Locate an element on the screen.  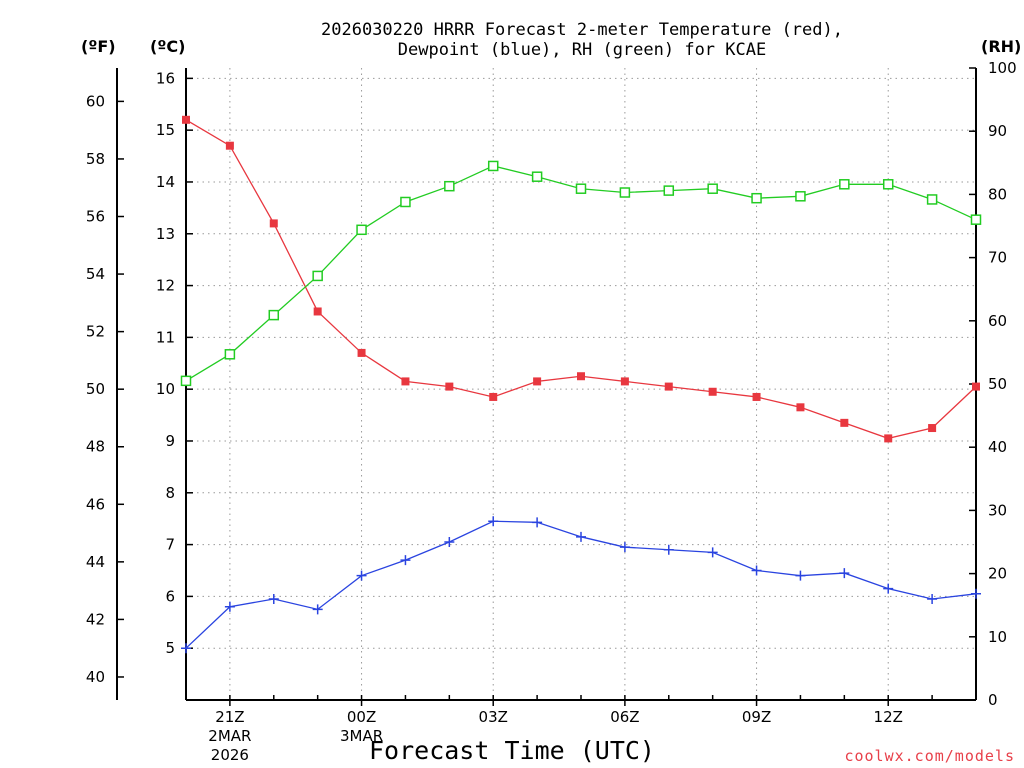
x-tick-label: 03Z is located at coordinates (493, 717).